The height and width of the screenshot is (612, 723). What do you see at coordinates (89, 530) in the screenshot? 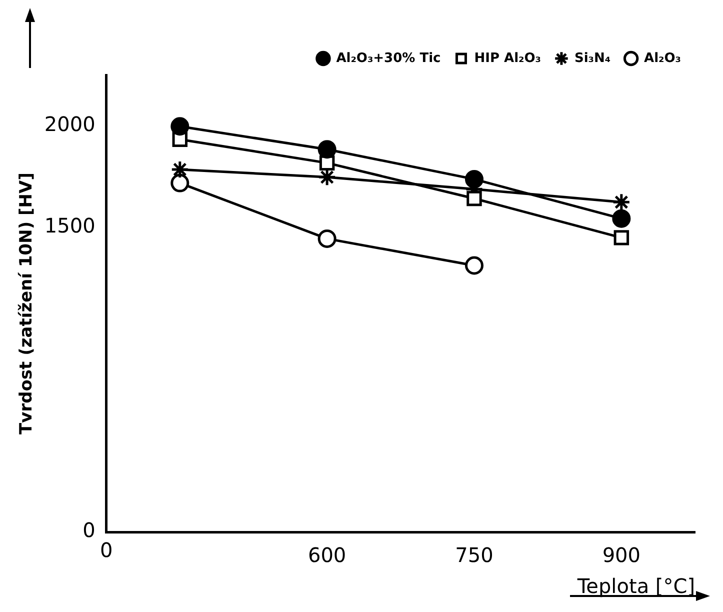
I see `y-tick-label: 0` at bounding box center [89, 530].